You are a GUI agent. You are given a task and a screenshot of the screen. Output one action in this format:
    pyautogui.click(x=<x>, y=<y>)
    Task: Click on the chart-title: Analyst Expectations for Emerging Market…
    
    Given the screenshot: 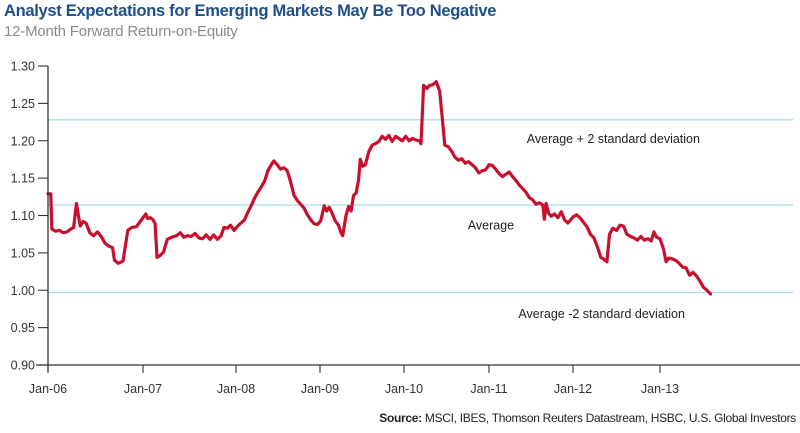 What is the action you would take?
    pyautogui.click(x=250, y=11)
    